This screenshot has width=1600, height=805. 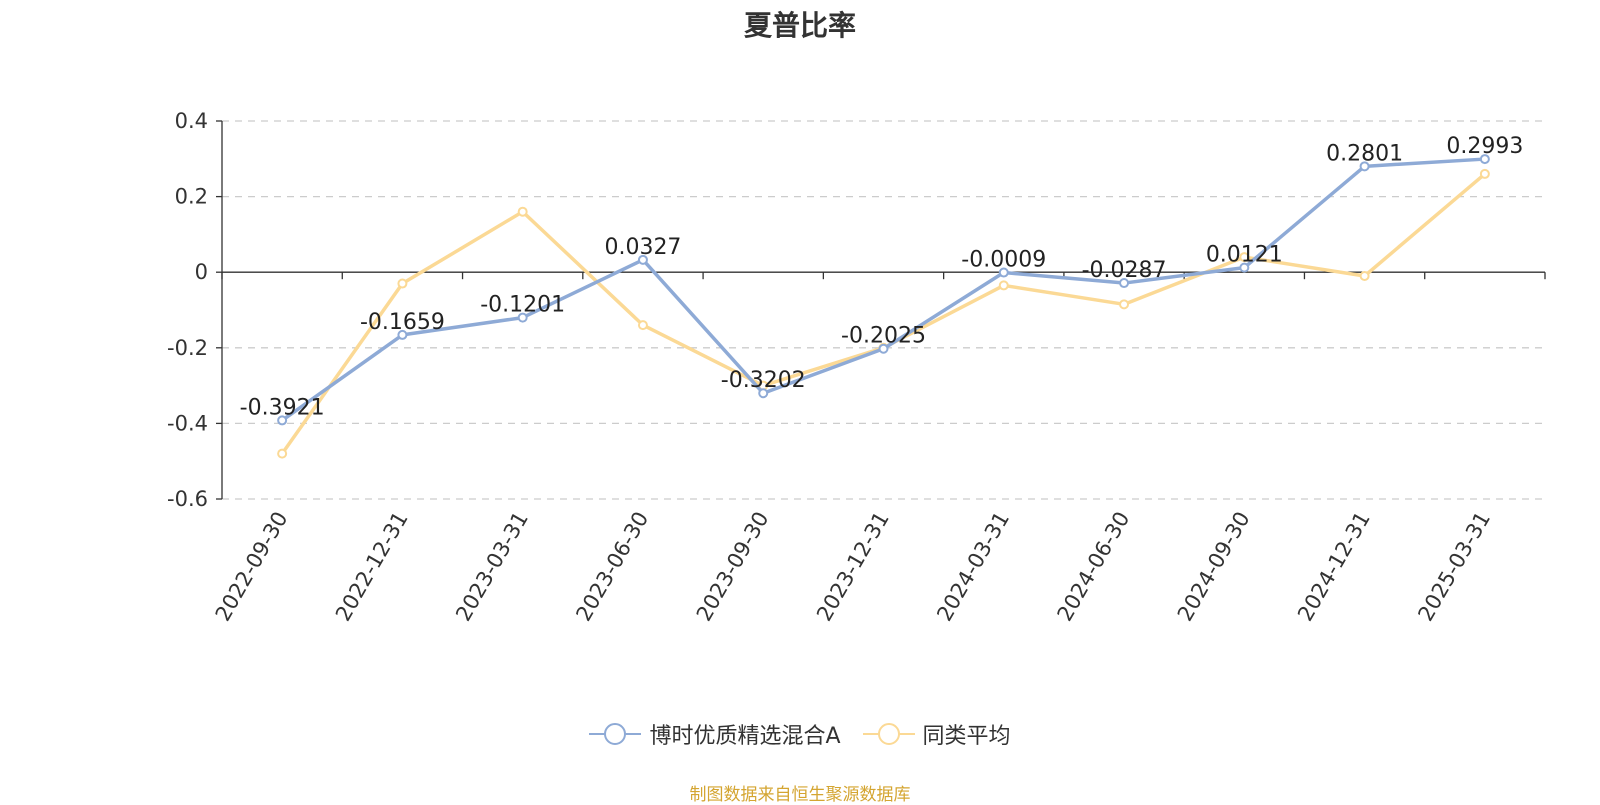 I want to click on legend-item-series-0: 博时优质精选混合A, so click(x=715, y=734).